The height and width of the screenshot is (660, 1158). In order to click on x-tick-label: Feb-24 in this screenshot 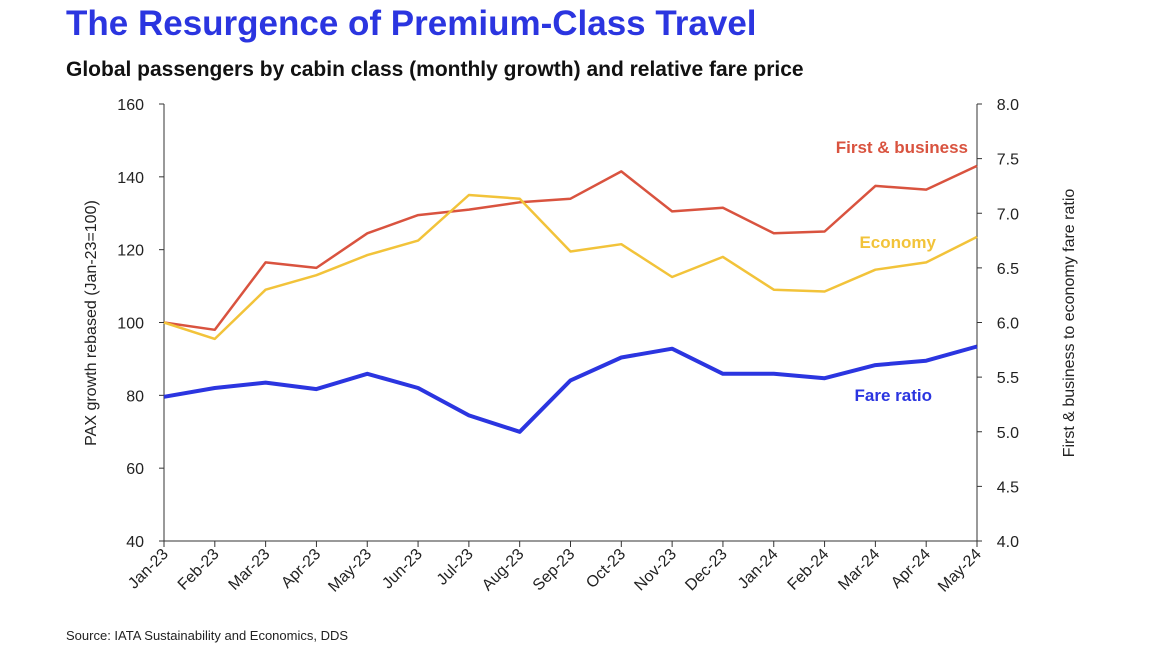, I will do `click(809, 570)`.